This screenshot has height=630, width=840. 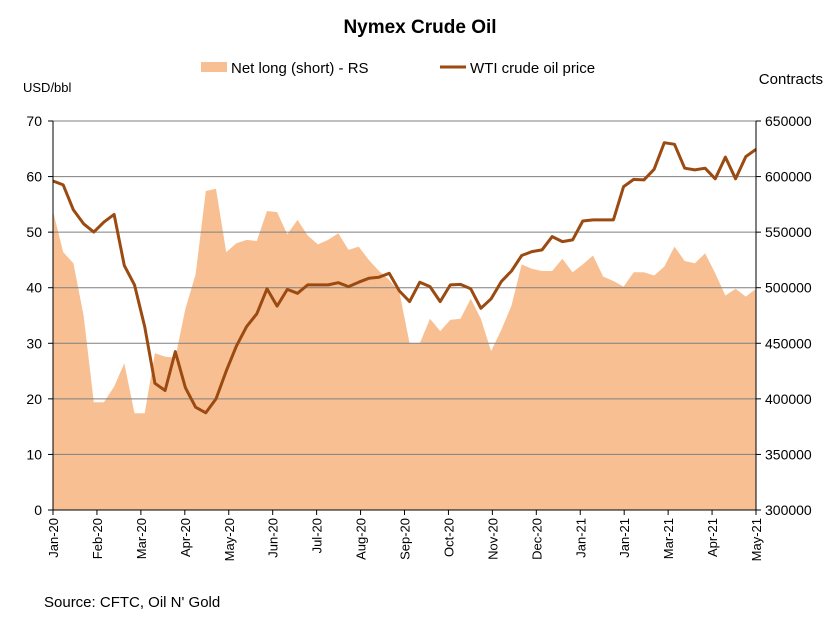 I want to click on left-tick-label: 20, so click(x=34, y=399).